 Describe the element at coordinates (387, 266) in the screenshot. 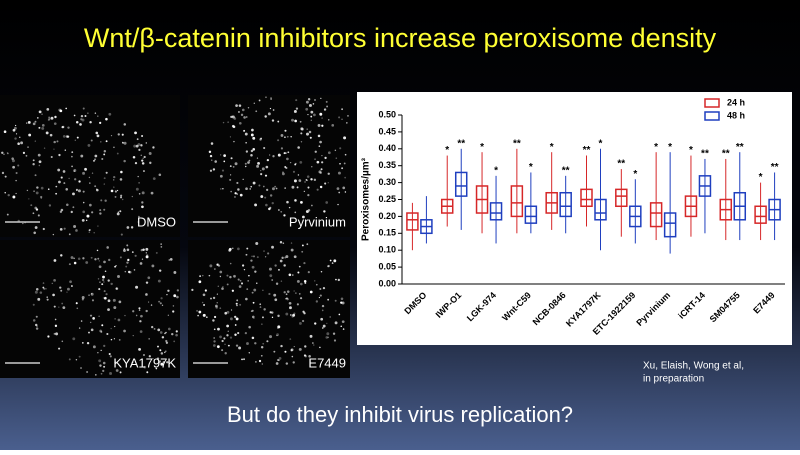

I see `y-tick-label: 0.05` at that location.